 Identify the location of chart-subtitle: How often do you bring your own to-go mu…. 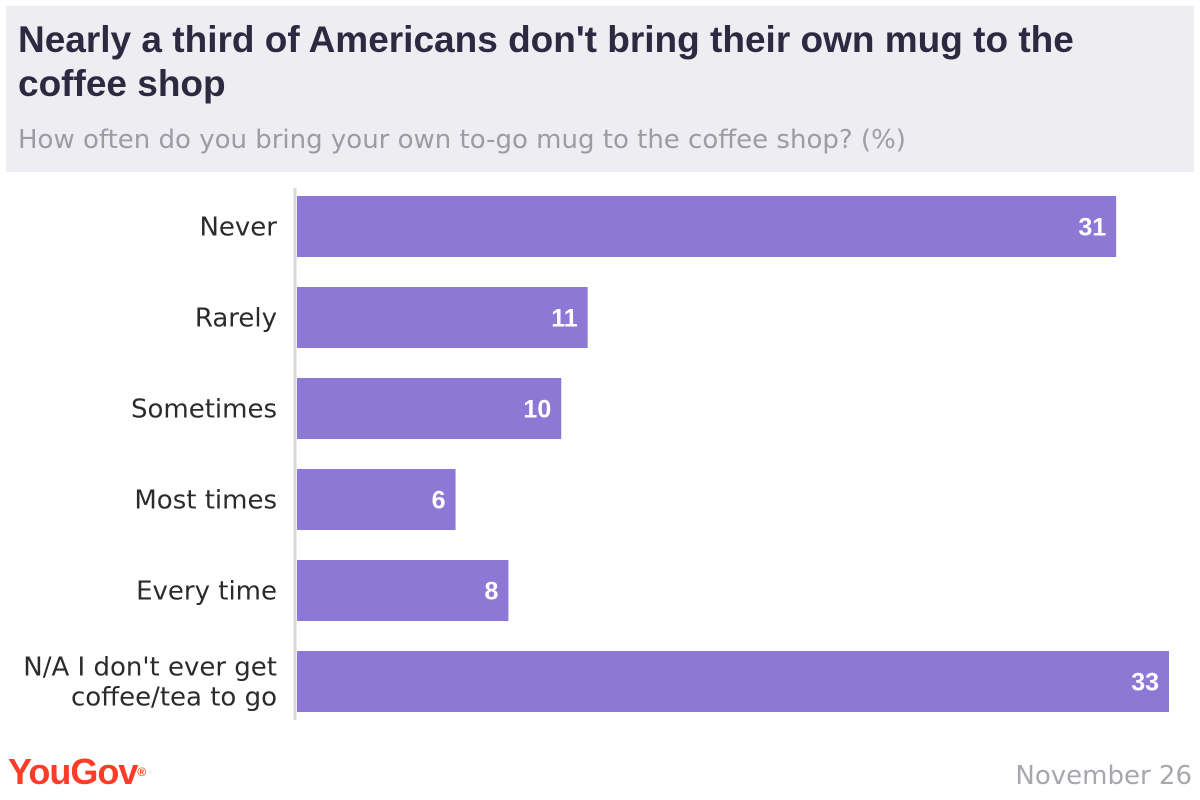
(462, 140).